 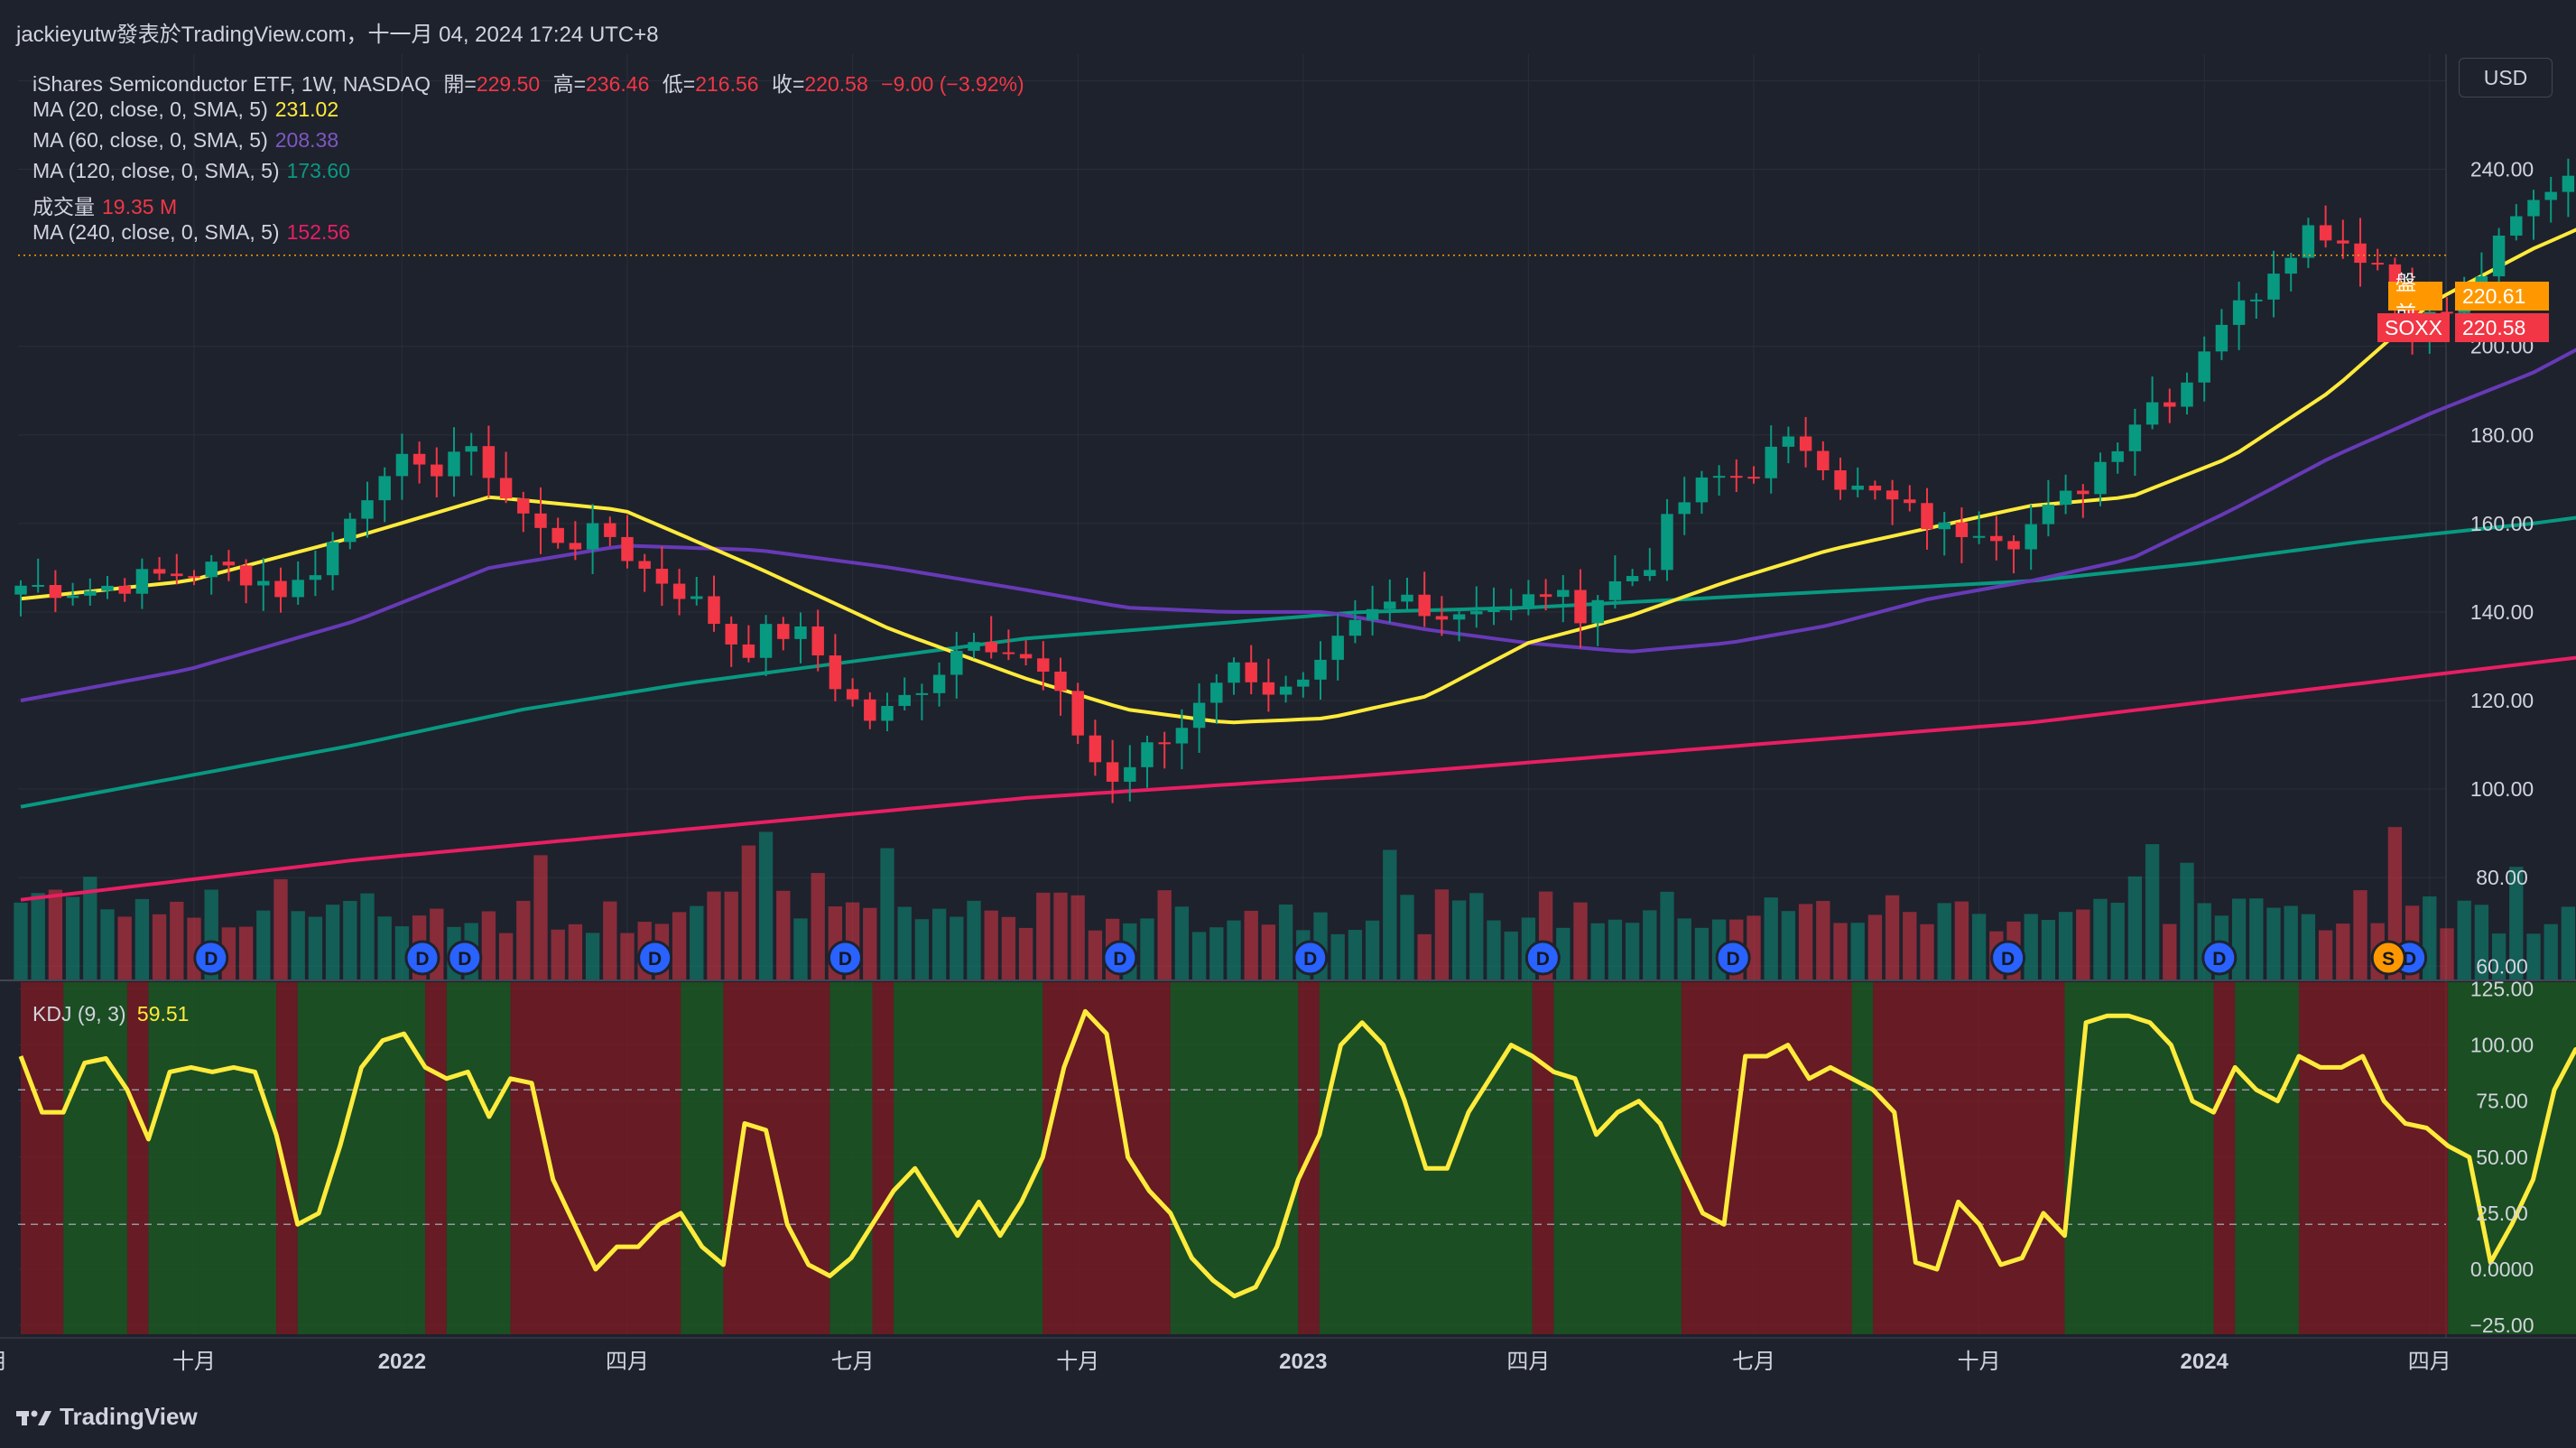 I want to click on split-marker-letter: S, so click(x=2388, y=959).